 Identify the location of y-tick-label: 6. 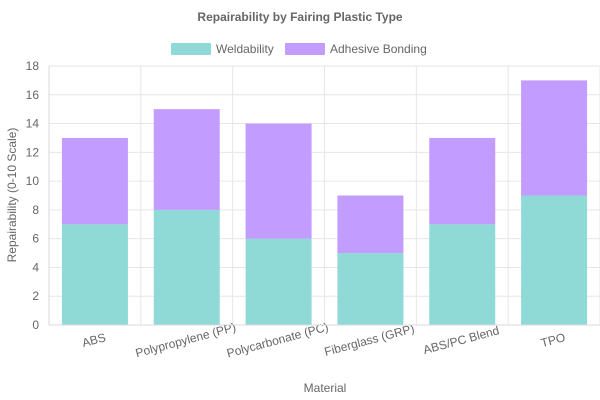
(35, 239).